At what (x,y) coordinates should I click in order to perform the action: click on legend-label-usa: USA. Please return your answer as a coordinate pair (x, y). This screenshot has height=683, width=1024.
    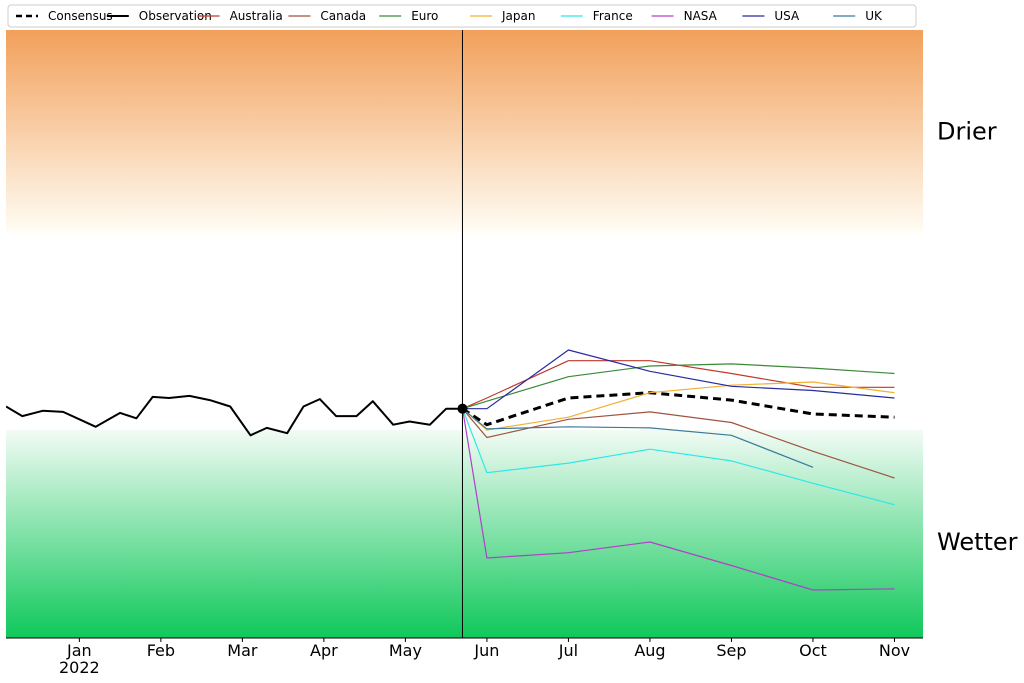
    Looking at the image, I should click on (787, 16).